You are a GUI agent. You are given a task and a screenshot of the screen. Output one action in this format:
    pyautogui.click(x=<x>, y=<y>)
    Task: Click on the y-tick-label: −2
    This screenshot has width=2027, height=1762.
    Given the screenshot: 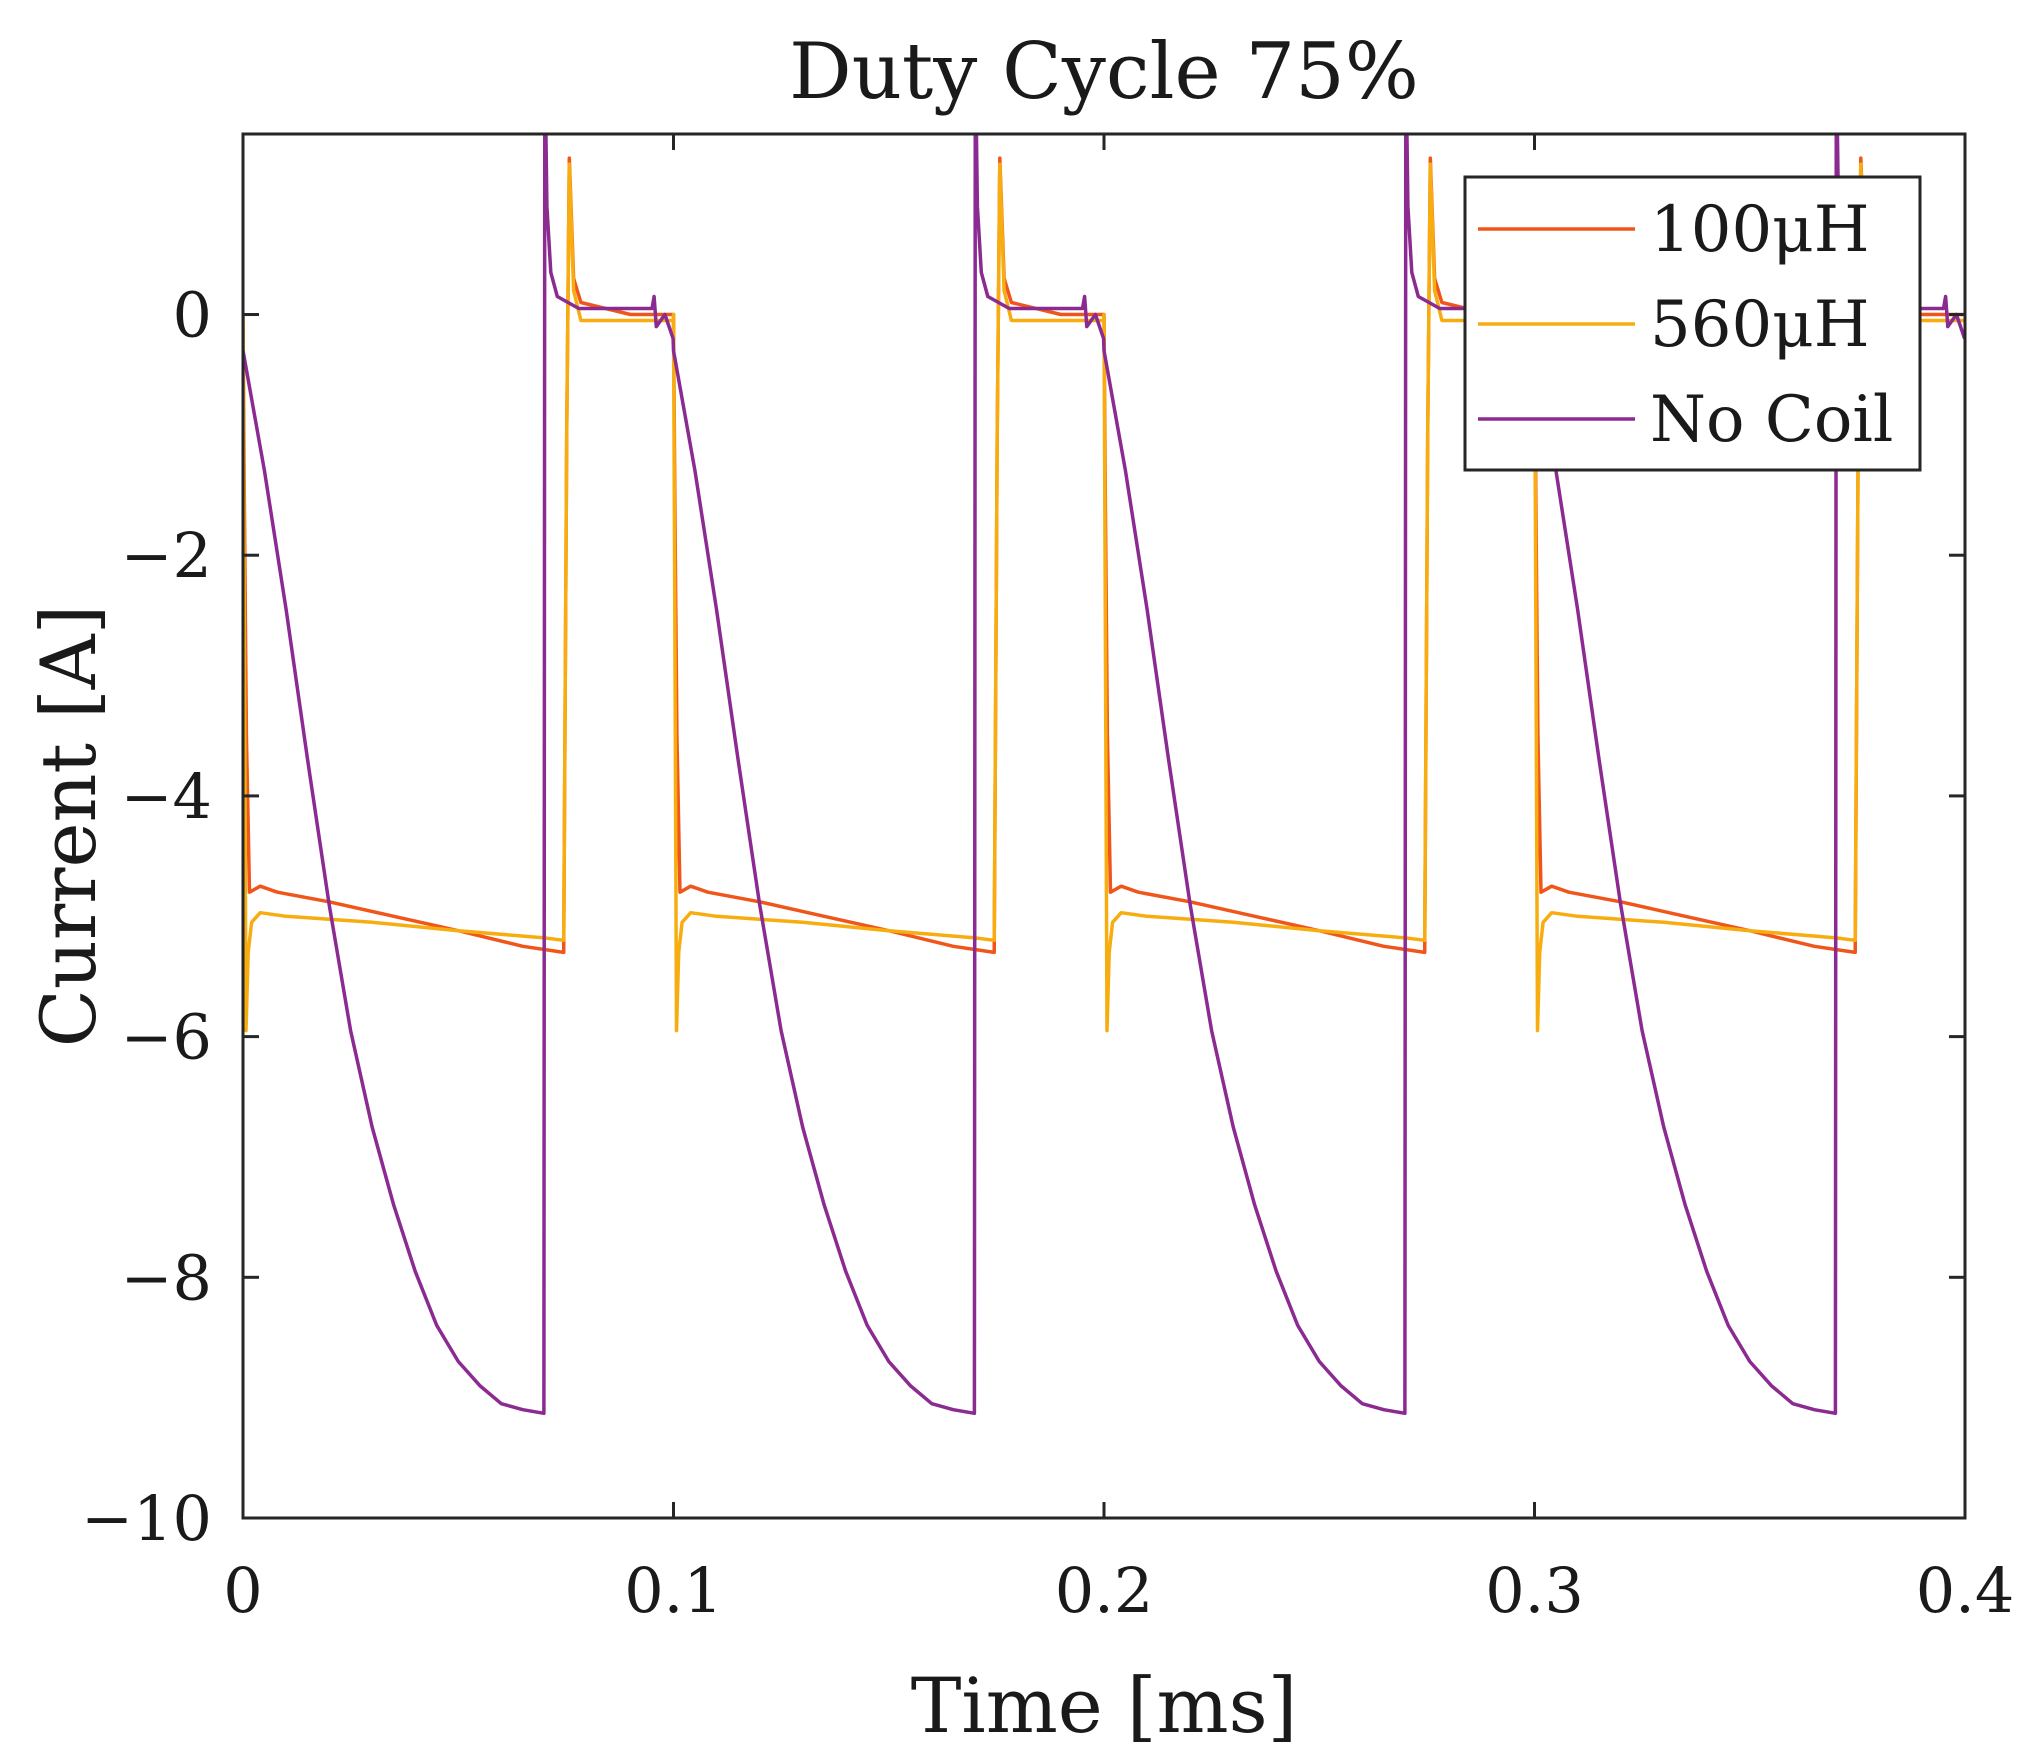 What is the action you would take?
    pyautogui.click(x=166, y=555)
    